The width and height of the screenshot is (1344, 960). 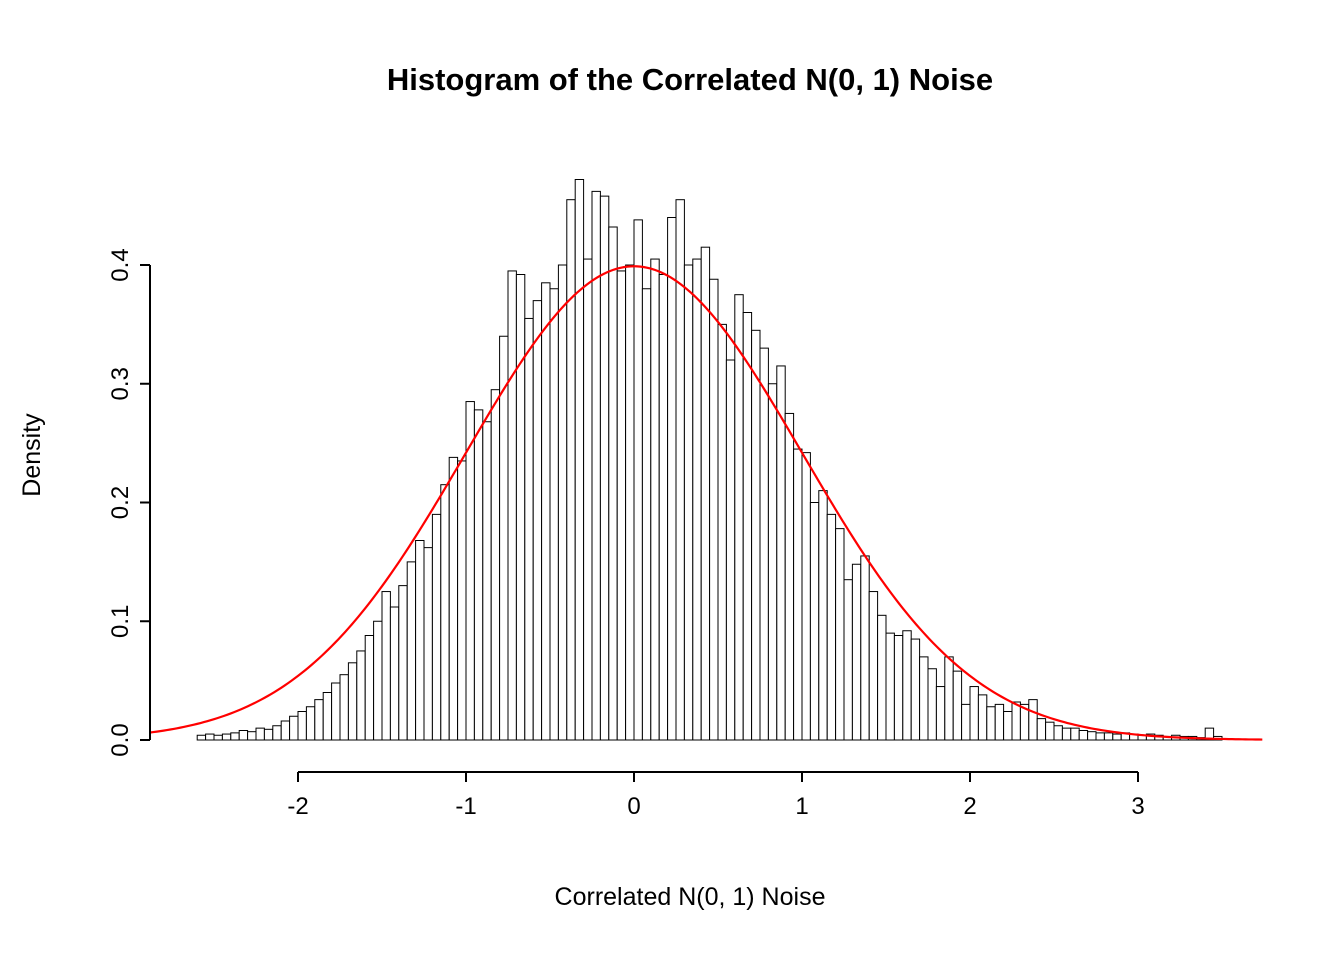 I want to click on y-tick-label: 0.3, so click(x=120, y=383).